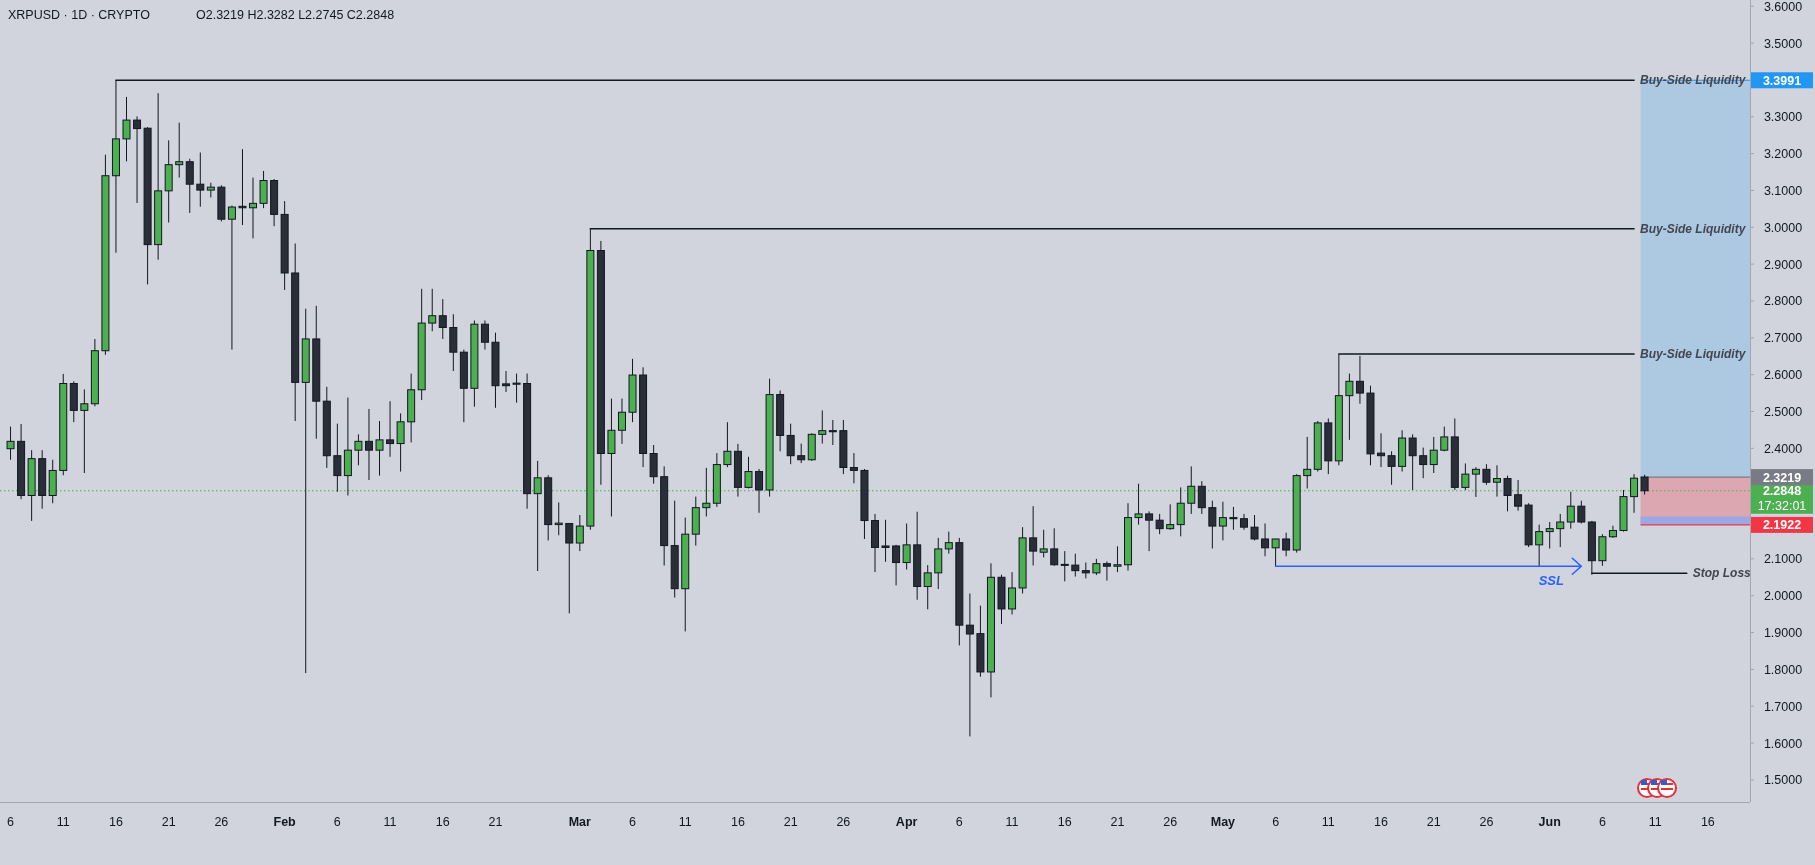 The image size is (1815, 865). I want to click on x-tick-label: Feb, so click(285, 822).